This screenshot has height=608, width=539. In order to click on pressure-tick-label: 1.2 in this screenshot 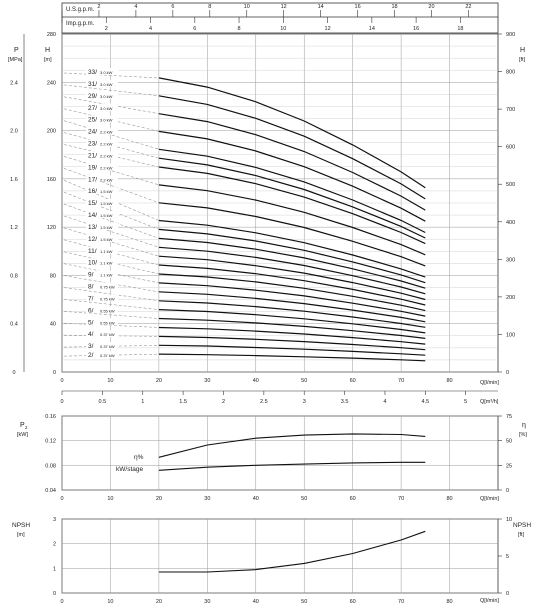, I will do `click(14, 228)`.